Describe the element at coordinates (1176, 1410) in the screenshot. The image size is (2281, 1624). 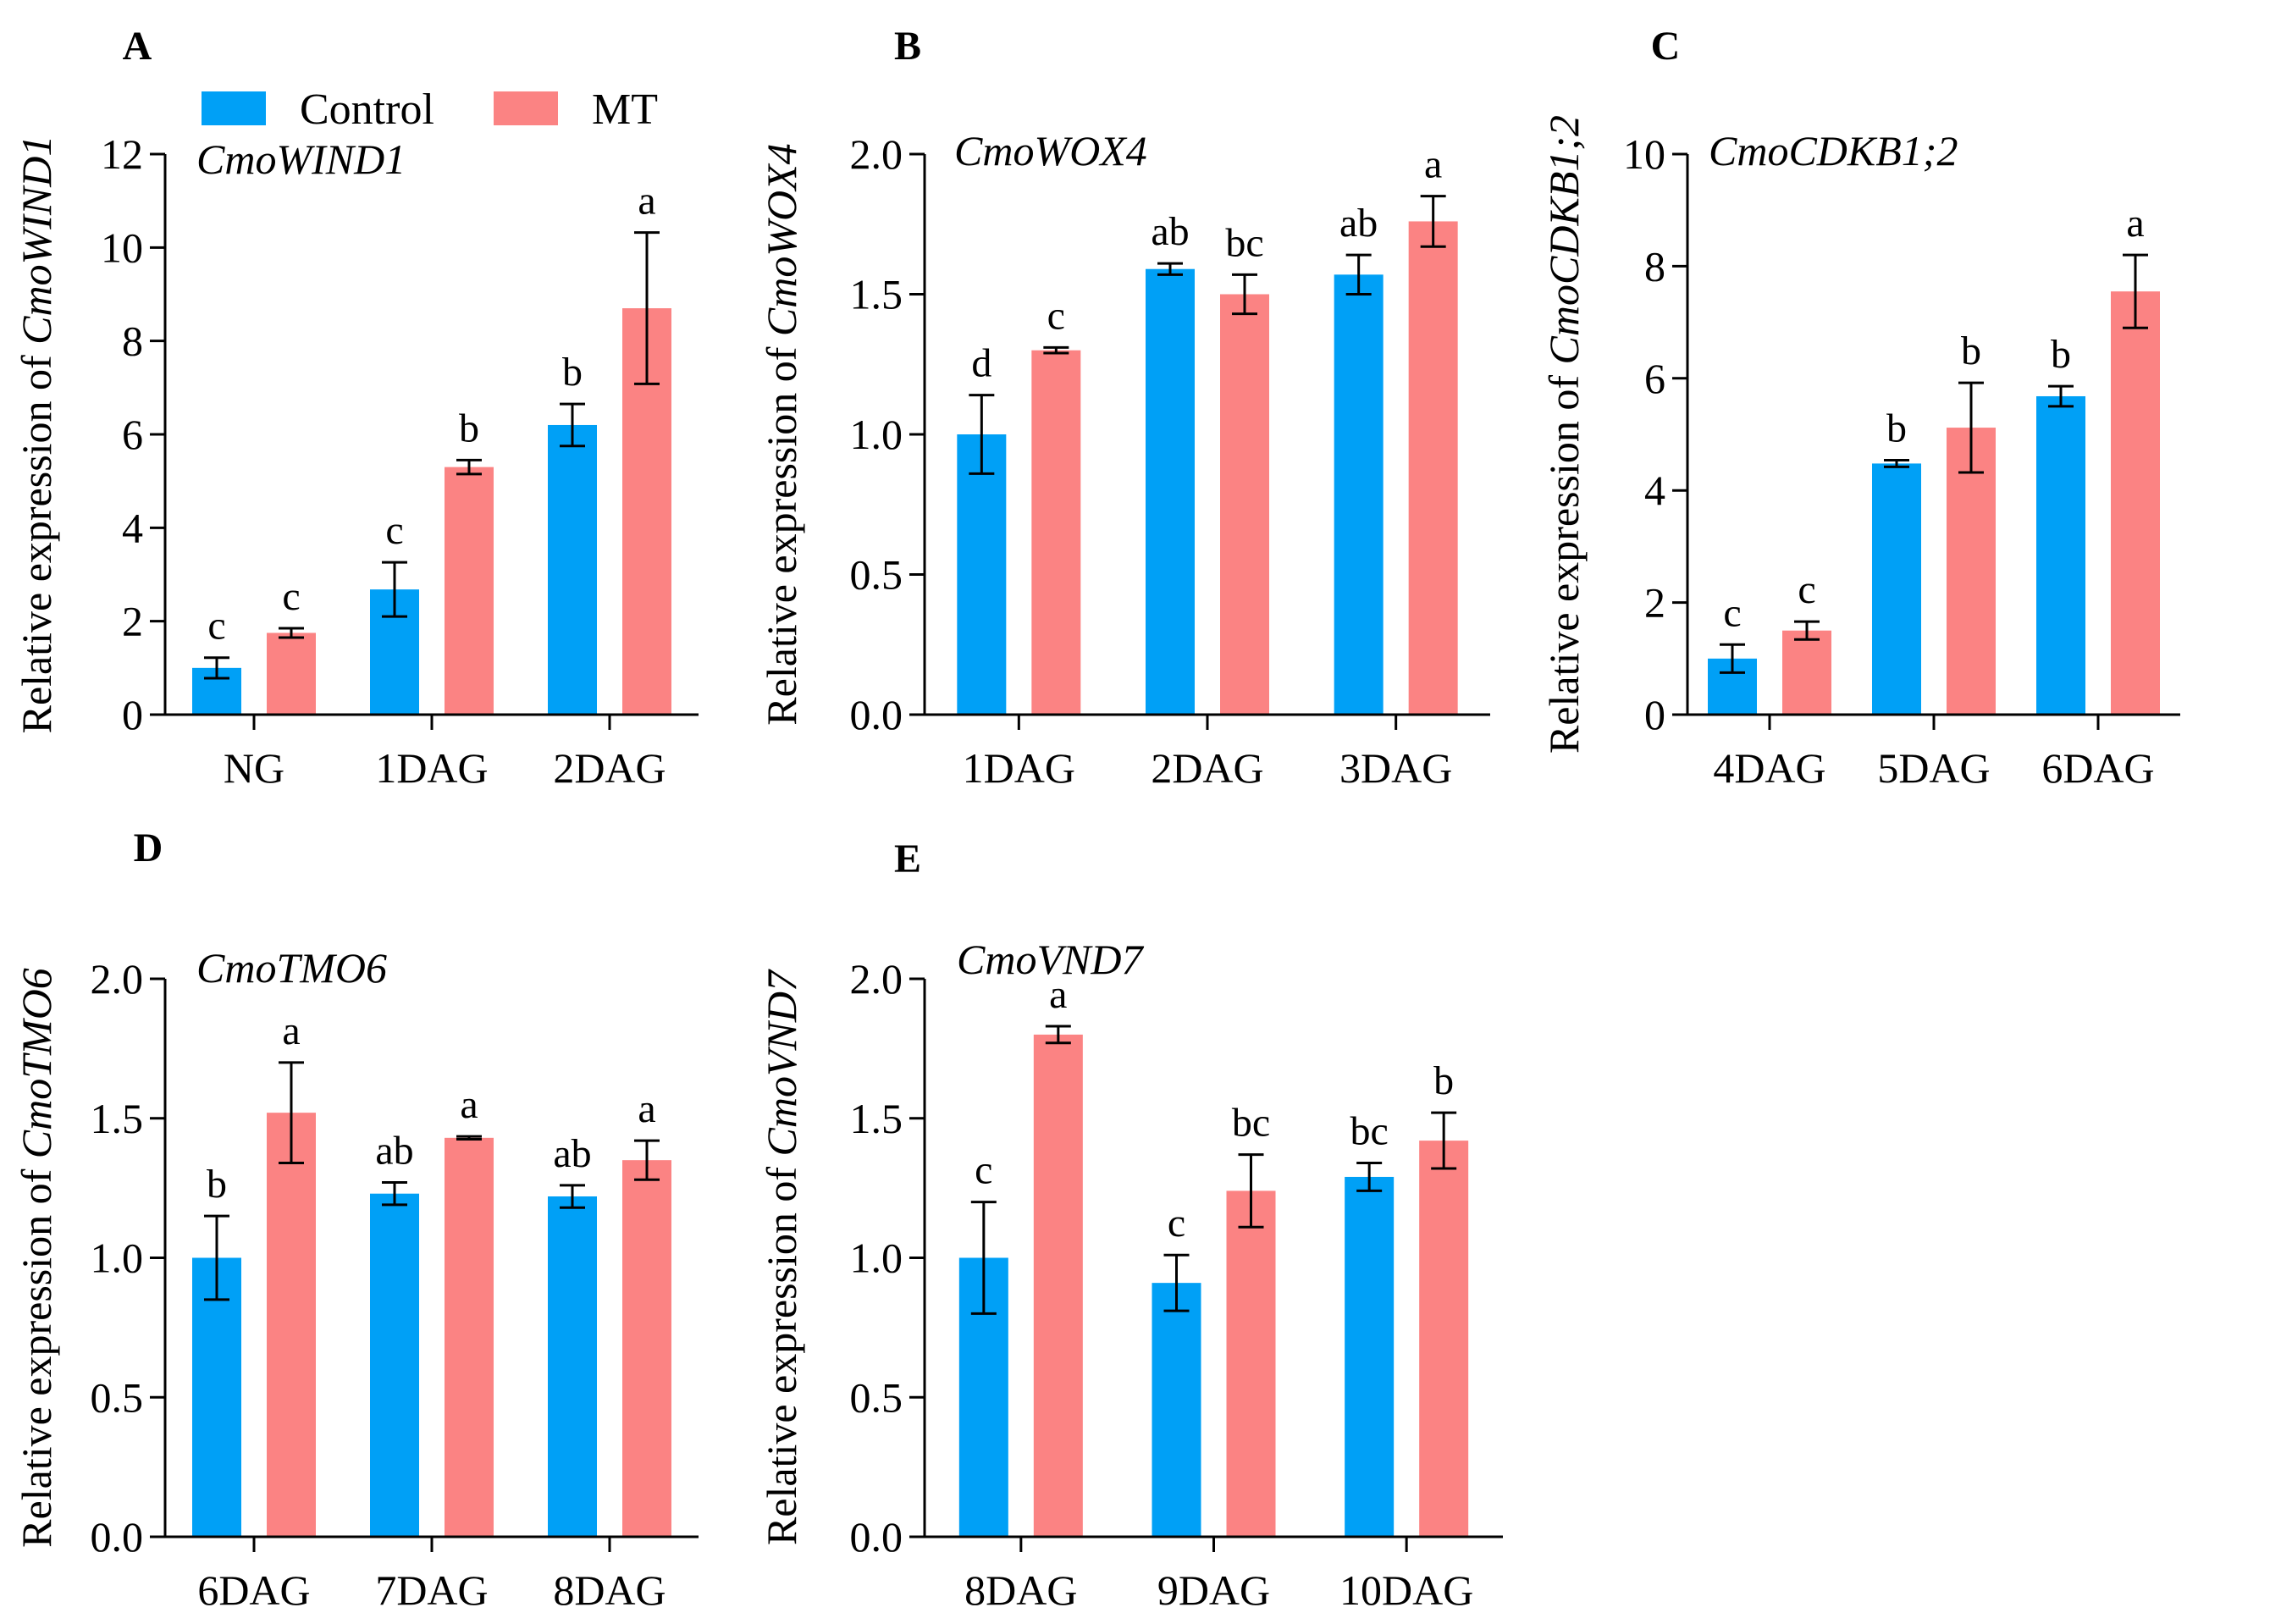
I see `bar-control-9dag` at that location.